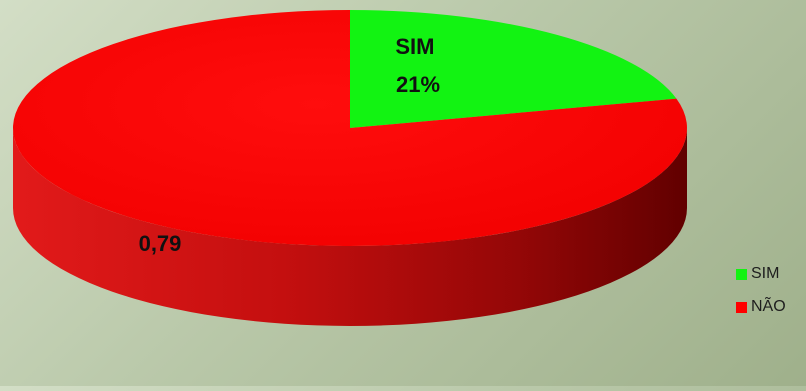 This screenshot has height=391, width=806. What do you see at coordinates (417, 65) in the screenshot?
I see `data-label-sim: SIM 21%` at bounding box center [417, 65].